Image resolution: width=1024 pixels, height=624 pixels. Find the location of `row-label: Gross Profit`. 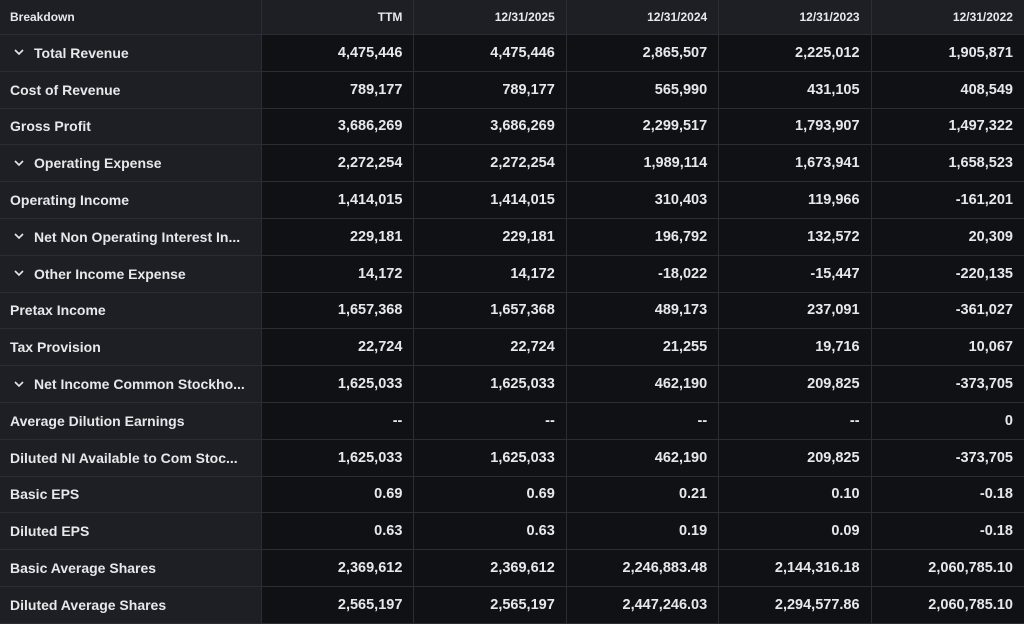

row-label: Gross Profit is located at coordinates (50, 126).